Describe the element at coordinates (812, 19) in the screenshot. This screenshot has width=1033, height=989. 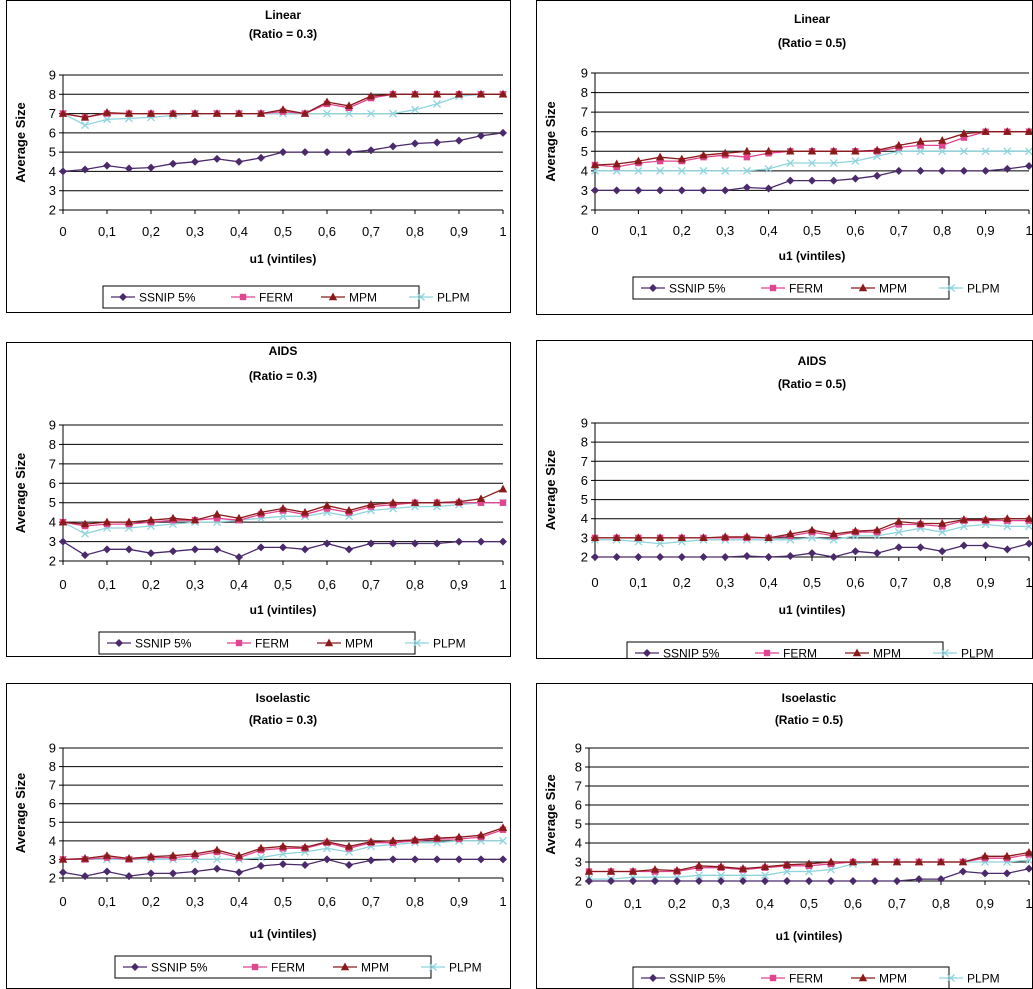
I see `chart-title: Linear` at that location.